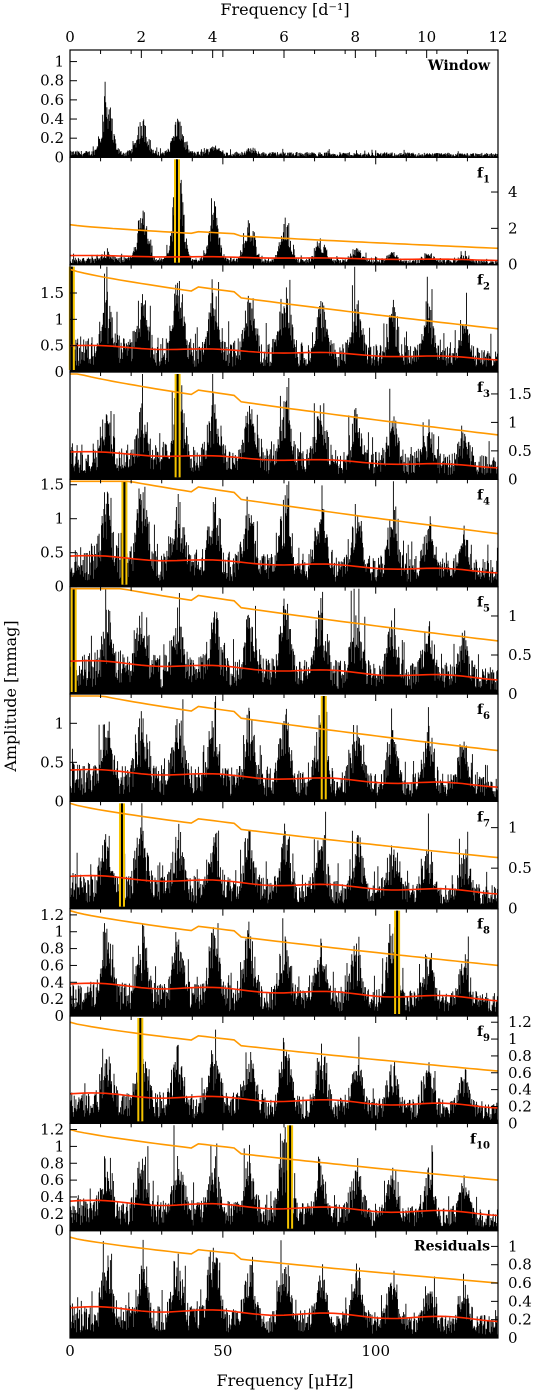 This screenshot has width=536, height=1392. What do you see at coordinates (222, 1351) in the screenshot?
I see `bottom-x-tick-label: 50` at bounding box center [222, 1351].